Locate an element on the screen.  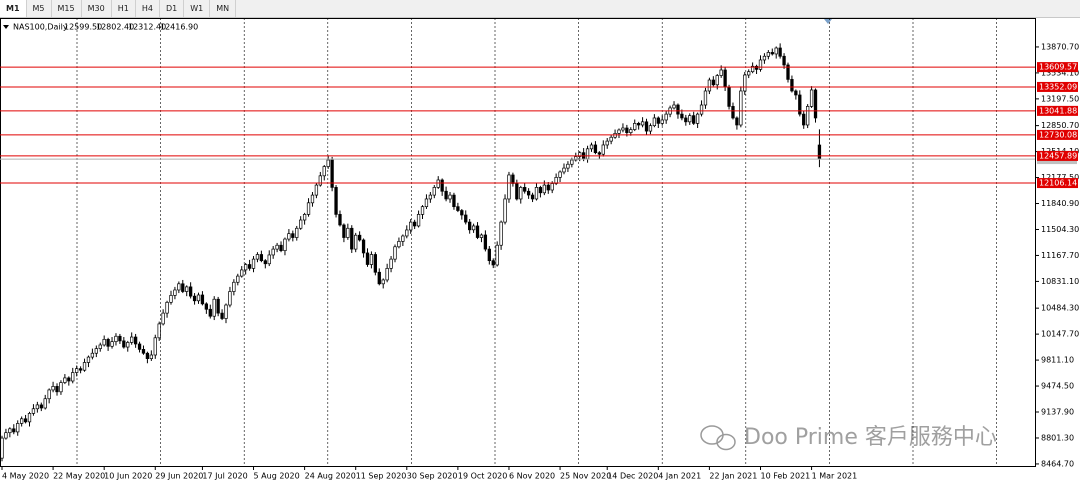
y-tick-label: 10831.10 is located at coordinates (1060, 281).